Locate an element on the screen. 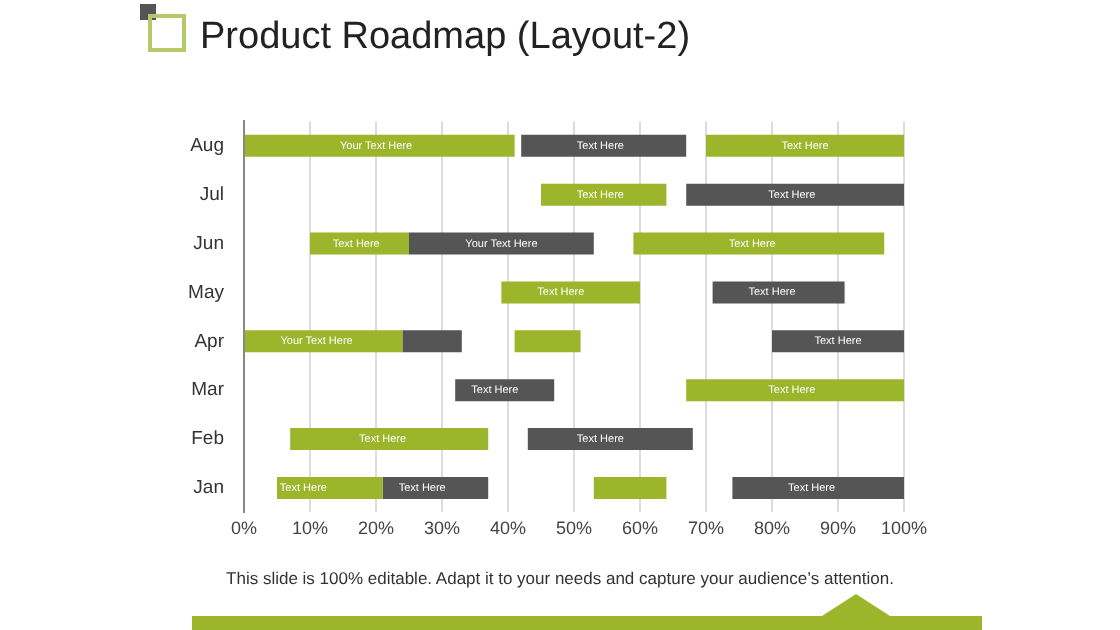 The image size is (1120, 630). x-tick-label: 60% is located at coordinates (640, 528).